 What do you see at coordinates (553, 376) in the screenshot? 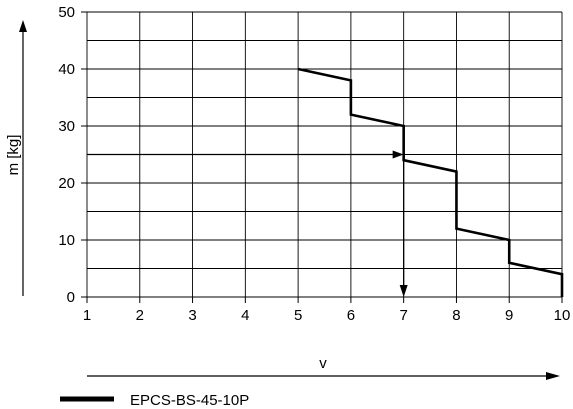
I see `x-axis-arrowhead` at bounding box center [553, 376].